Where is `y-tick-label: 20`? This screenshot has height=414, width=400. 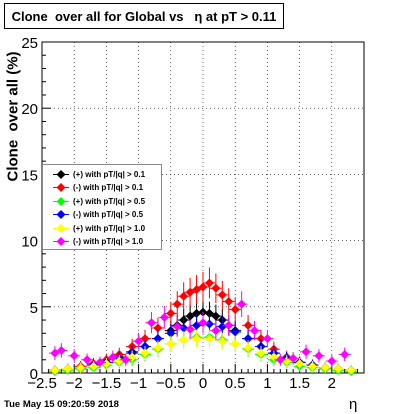 y-tick-label: 20 is located at coordinates (29, 109).